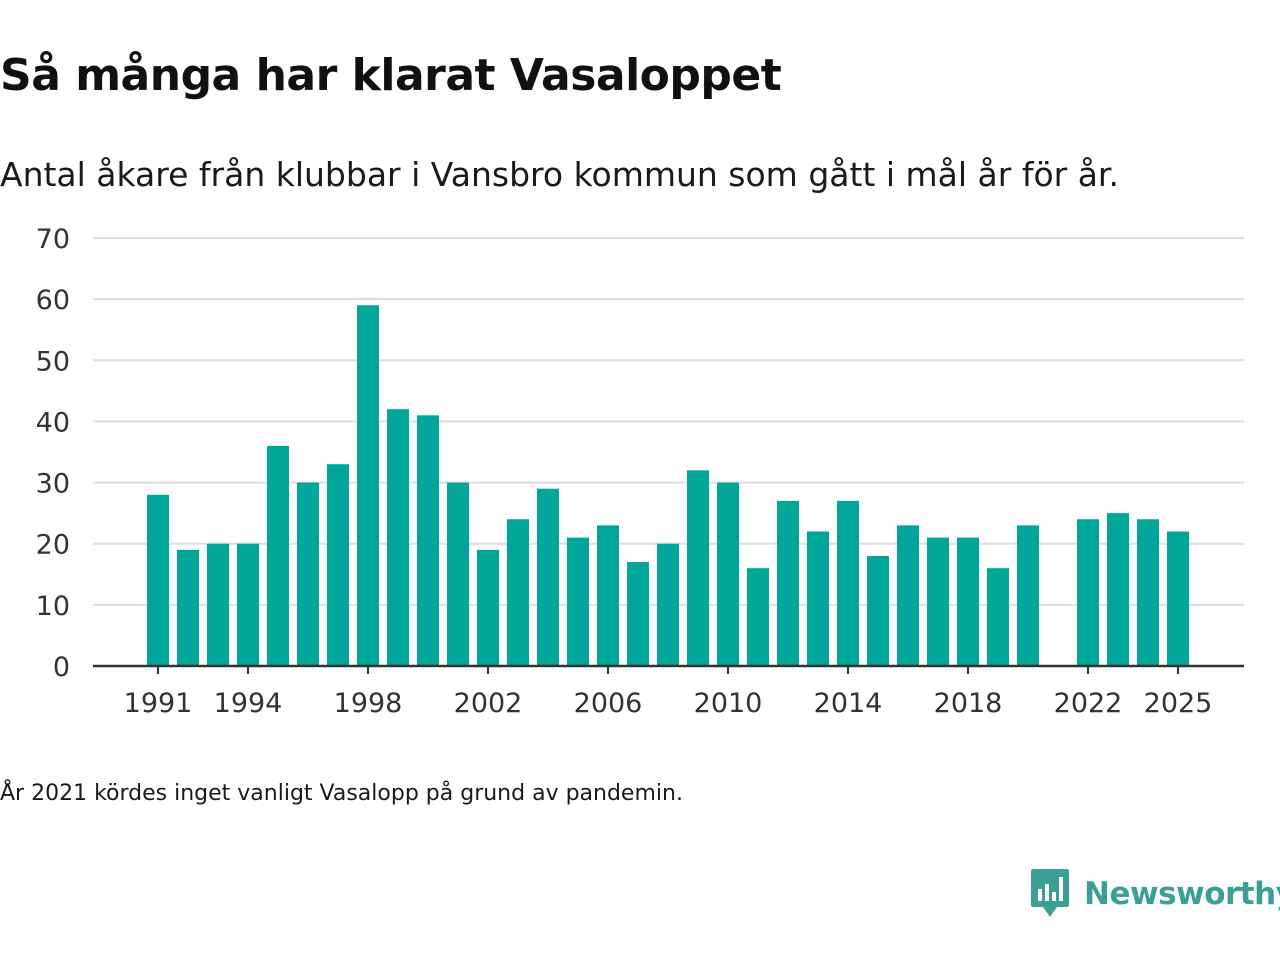 Image resolution: width=1280 pixels, height=960 pixels. Describe the element at coordinates (248, 604) in the screenshot. I see `bar-1994` at that location.